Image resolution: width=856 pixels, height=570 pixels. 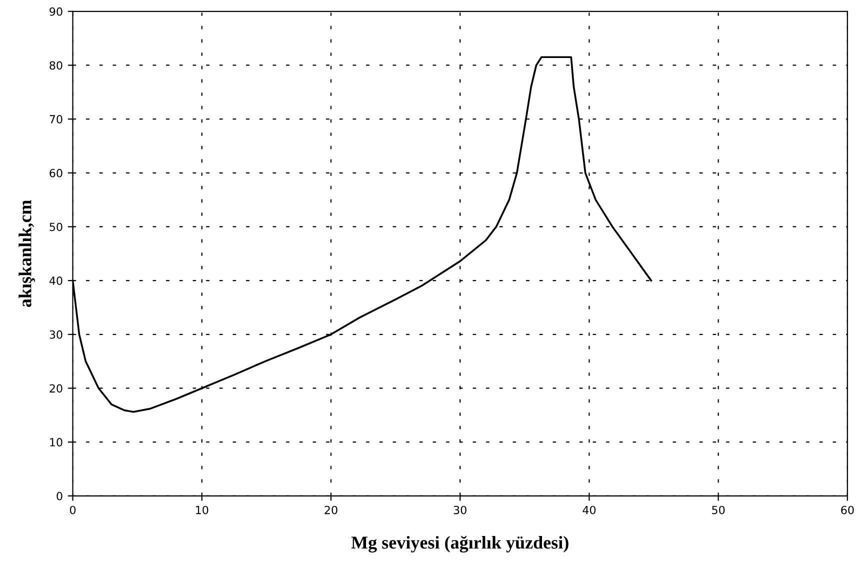 I want to click on y-tick-label: 20, so click(x=56, y=388).